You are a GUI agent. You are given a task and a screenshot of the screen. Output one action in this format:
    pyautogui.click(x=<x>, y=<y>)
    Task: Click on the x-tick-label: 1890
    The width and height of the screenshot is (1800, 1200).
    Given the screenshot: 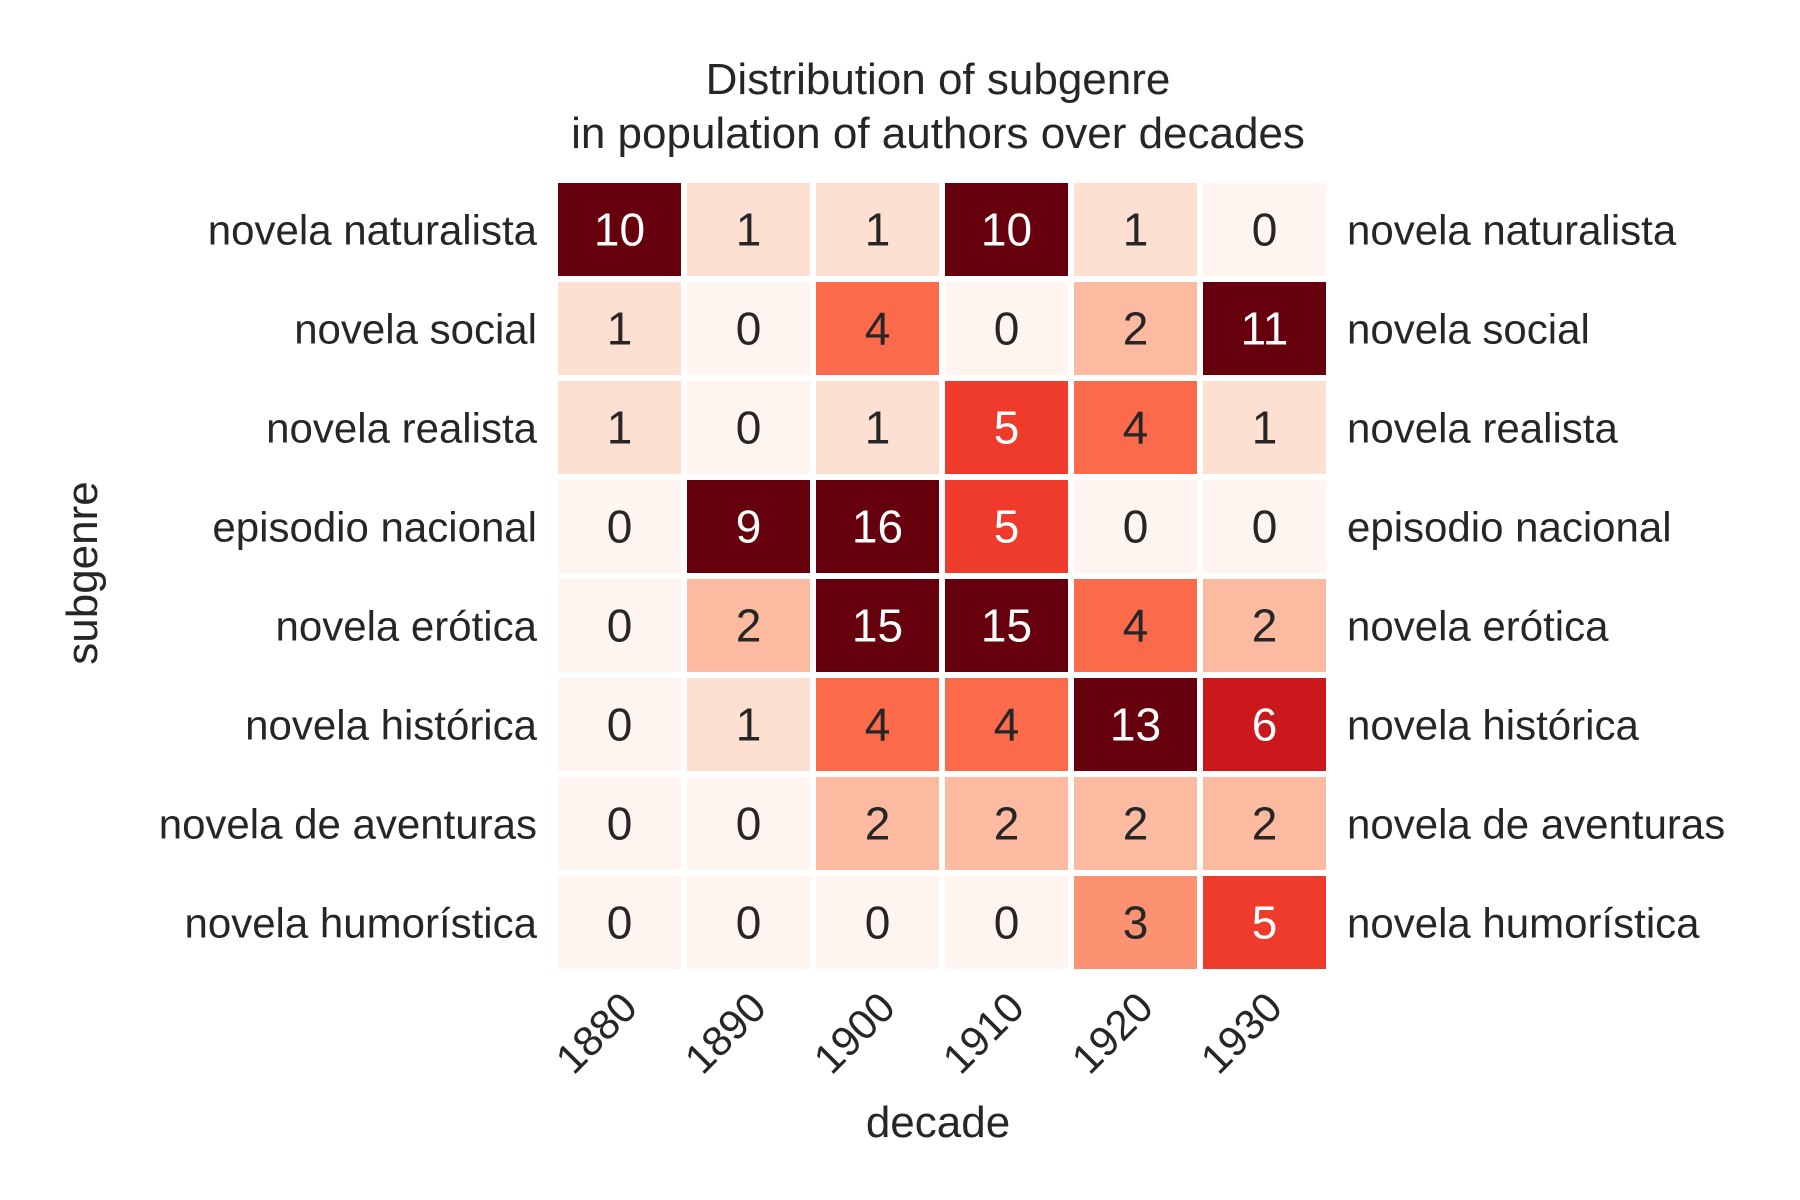 What is the action you would take?
    pyautogui.click(x=725, y=1032)
    